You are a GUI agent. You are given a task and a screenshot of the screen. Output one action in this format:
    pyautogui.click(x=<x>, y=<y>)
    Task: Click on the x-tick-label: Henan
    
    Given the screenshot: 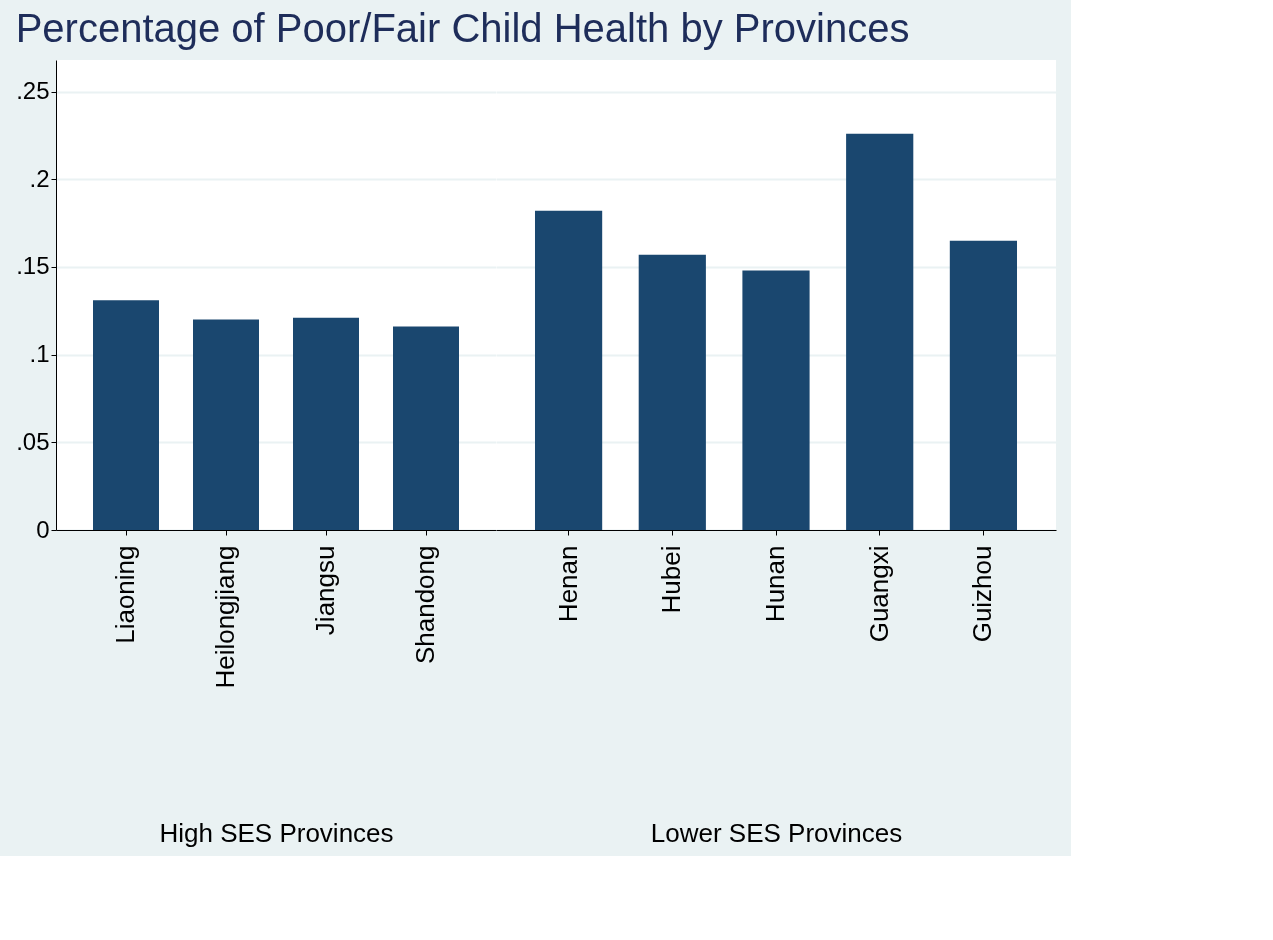 What is the action you would take?
    pyautogui.click(x=567, y=584)
    